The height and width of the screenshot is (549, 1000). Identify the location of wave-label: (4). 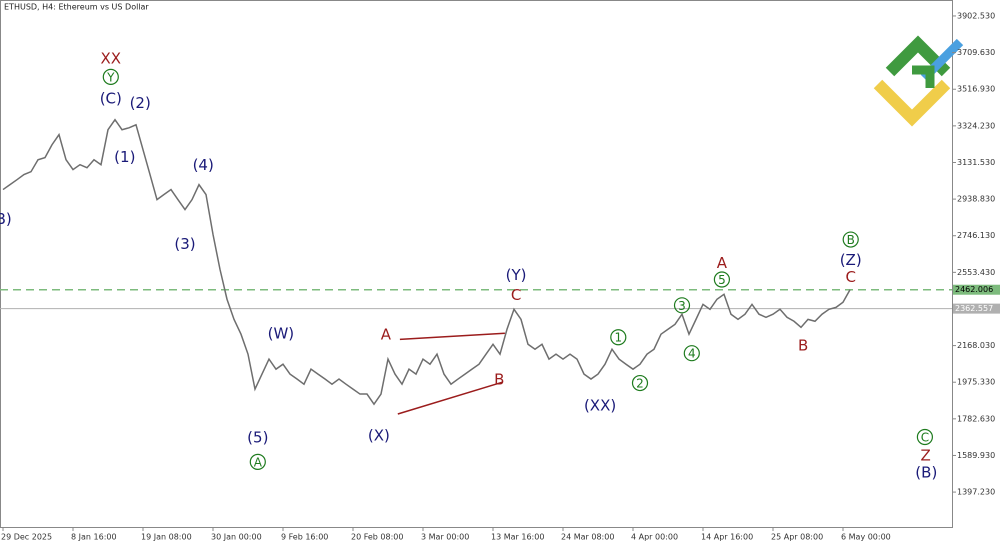
(203, 165).